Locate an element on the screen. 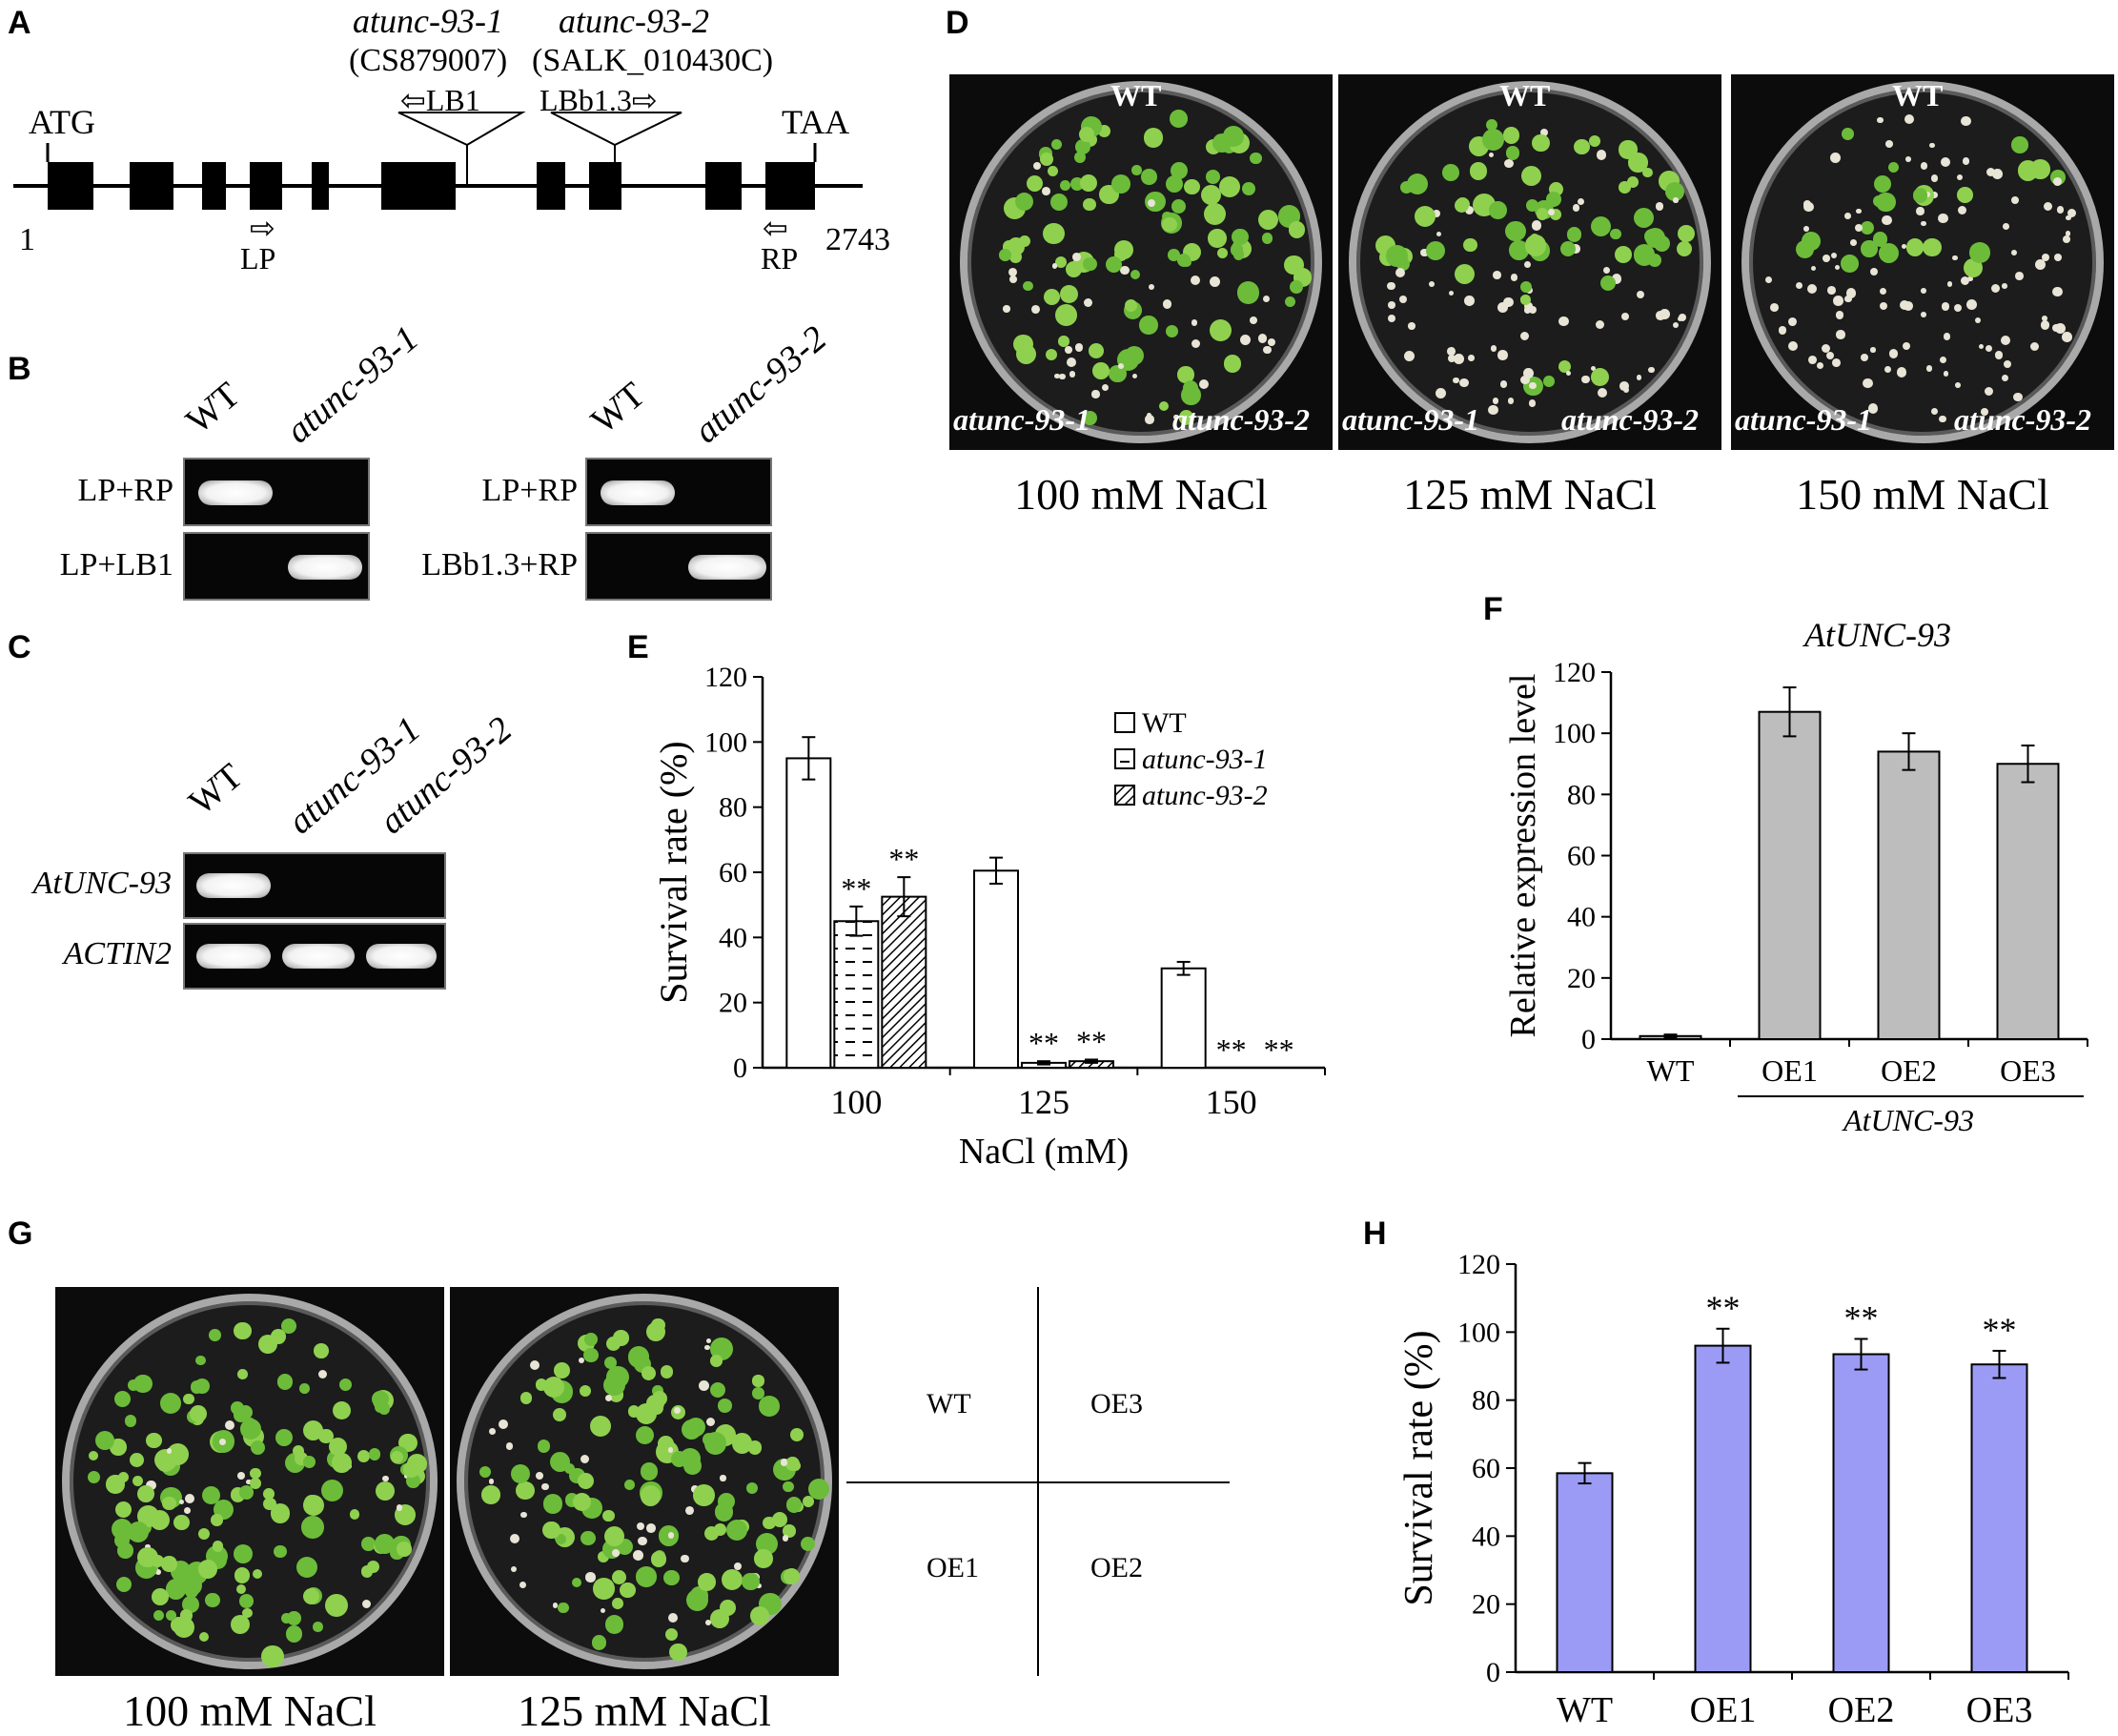 This screenshot has height=1736, width=2118. y-tick-label: 100 is located at coordinates (725, 742).